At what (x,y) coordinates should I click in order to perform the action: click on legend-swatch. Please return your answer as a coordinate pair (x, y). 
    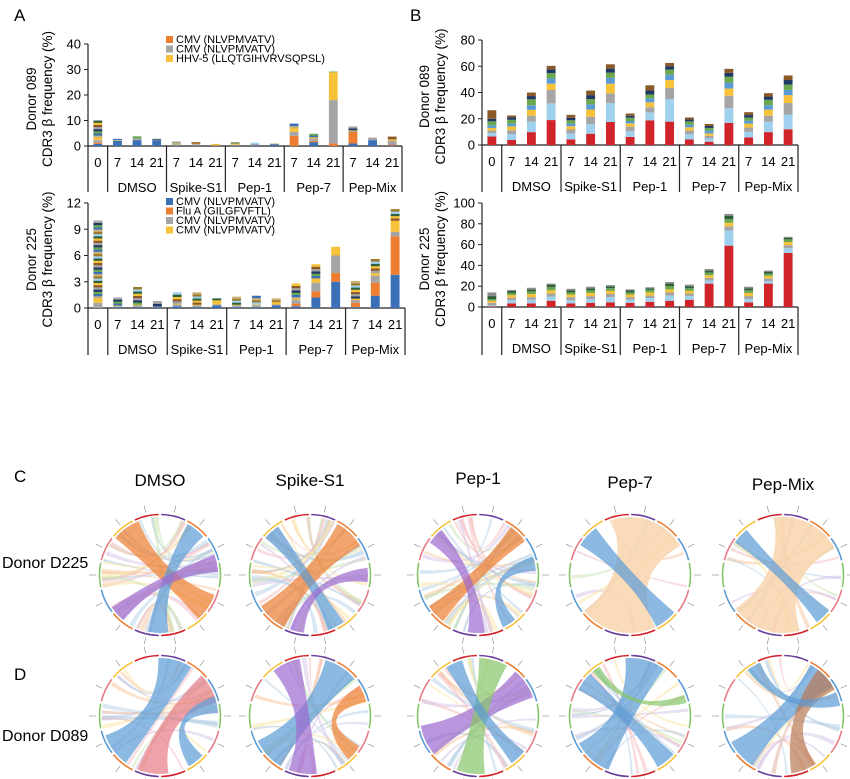
    Looking at the image, I should click on (169, 39).